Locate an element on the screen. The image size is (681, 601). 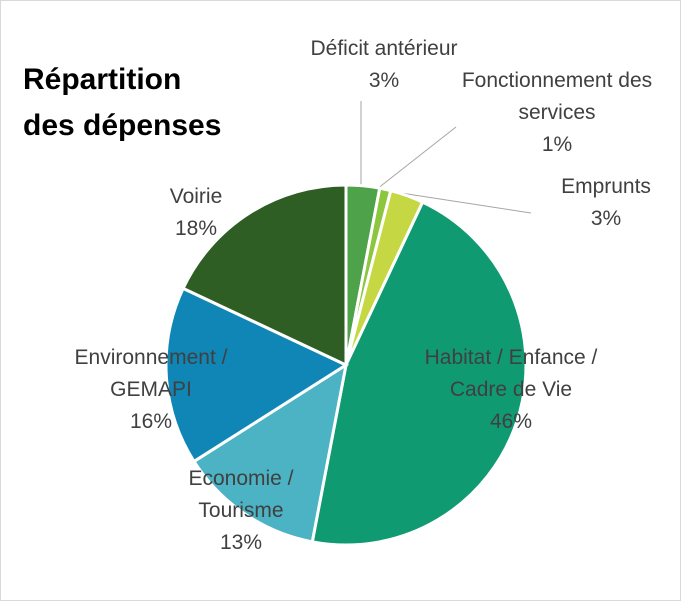
value-label: 46% is located at coordinates (511, 421).